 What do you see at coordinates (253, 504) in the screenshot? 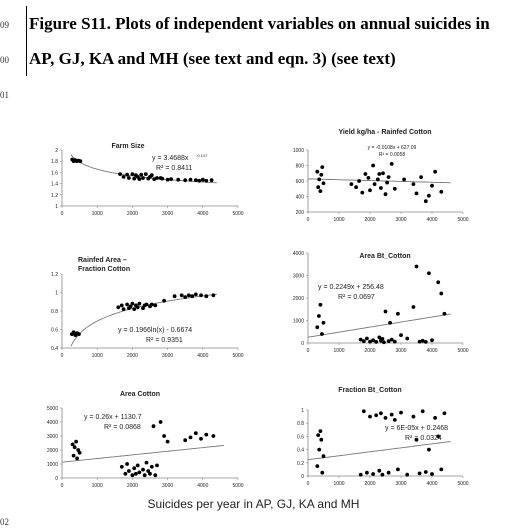
I see `x-axis-caption: Suicides per year in AP, GJ, KA and MH` at bounding box center [253, 504].